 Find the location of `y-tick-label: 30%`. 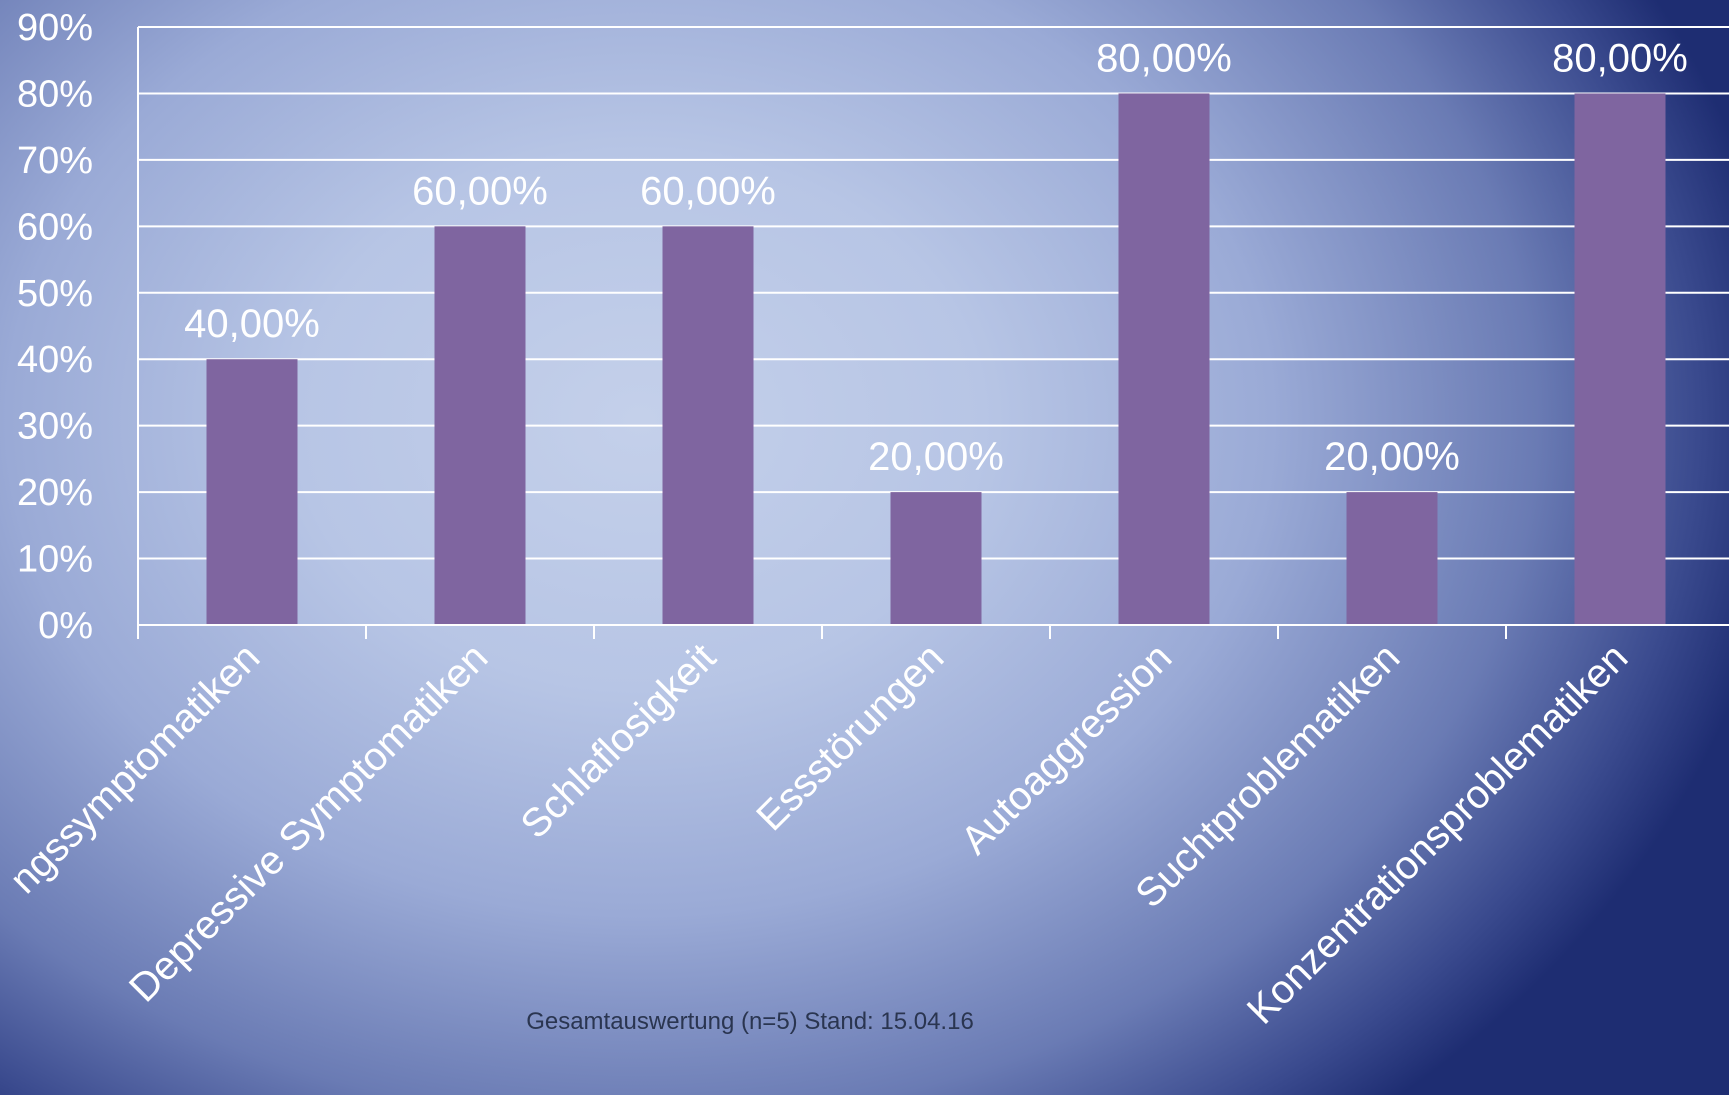

y-tick-label: 30% is located at coordinates (55, 427).